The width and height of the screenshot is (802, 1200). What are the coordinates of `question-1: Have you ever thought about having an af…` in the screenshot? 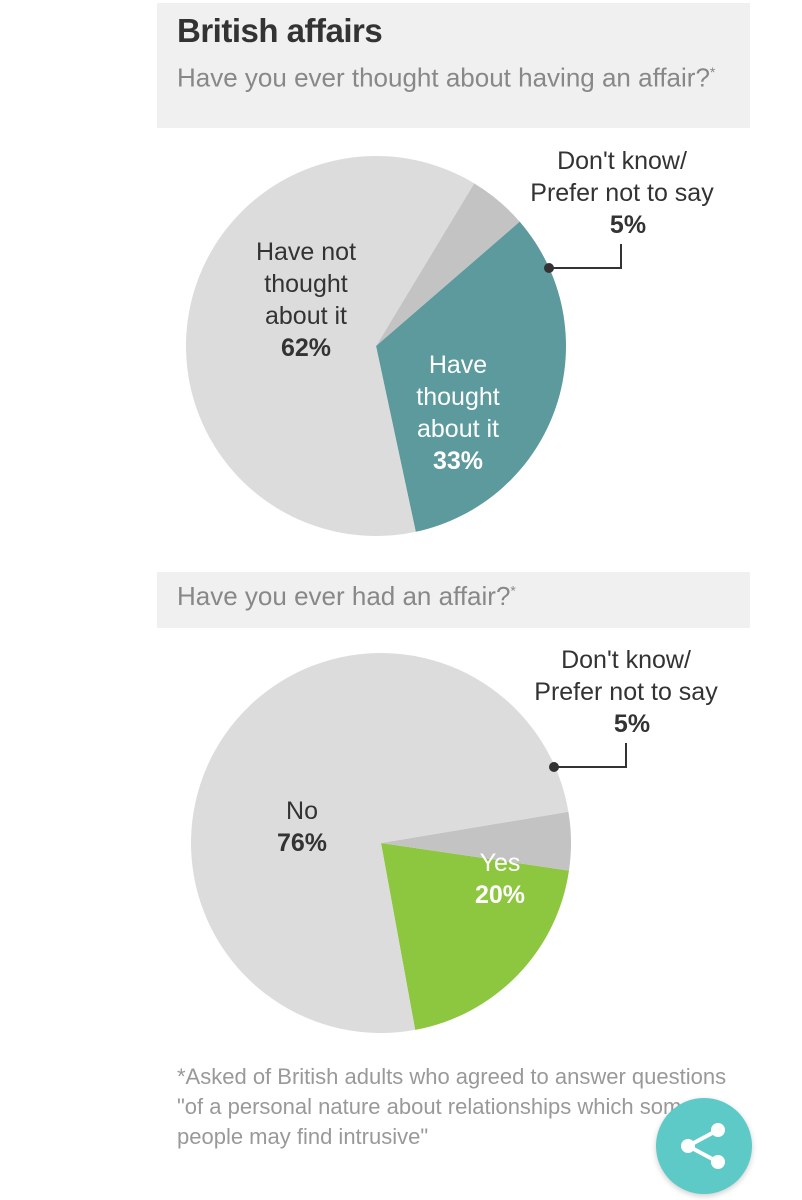 It's located at (446, 77).